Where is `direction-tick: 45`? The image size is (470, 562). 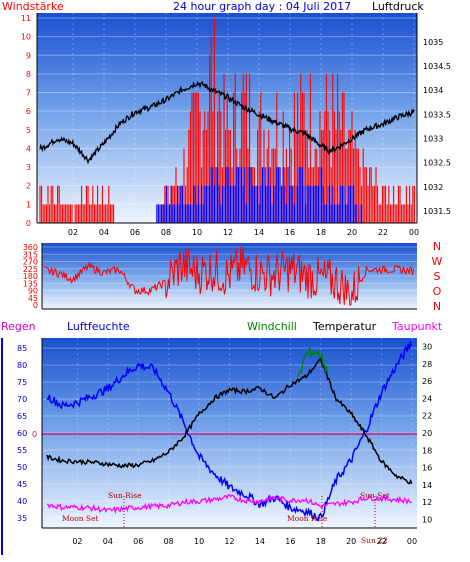
direction-tick: 45 is located at coordinates (33, 298).